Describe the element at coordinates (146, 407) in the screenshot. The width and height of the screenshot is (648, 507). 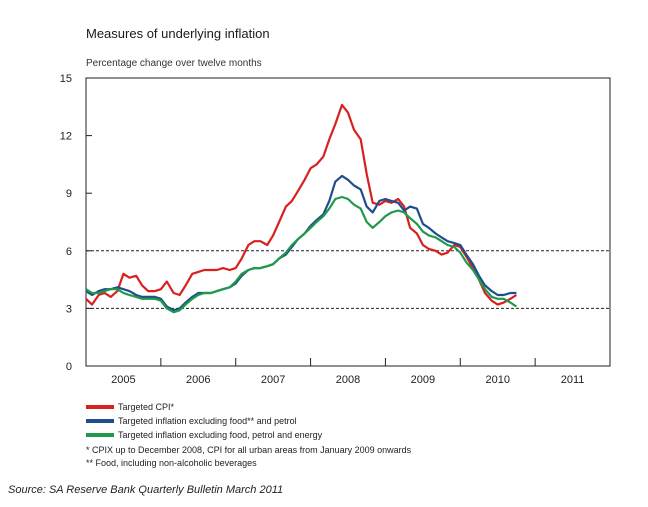
I see `legend-label: Targeted CPI*` at that location.